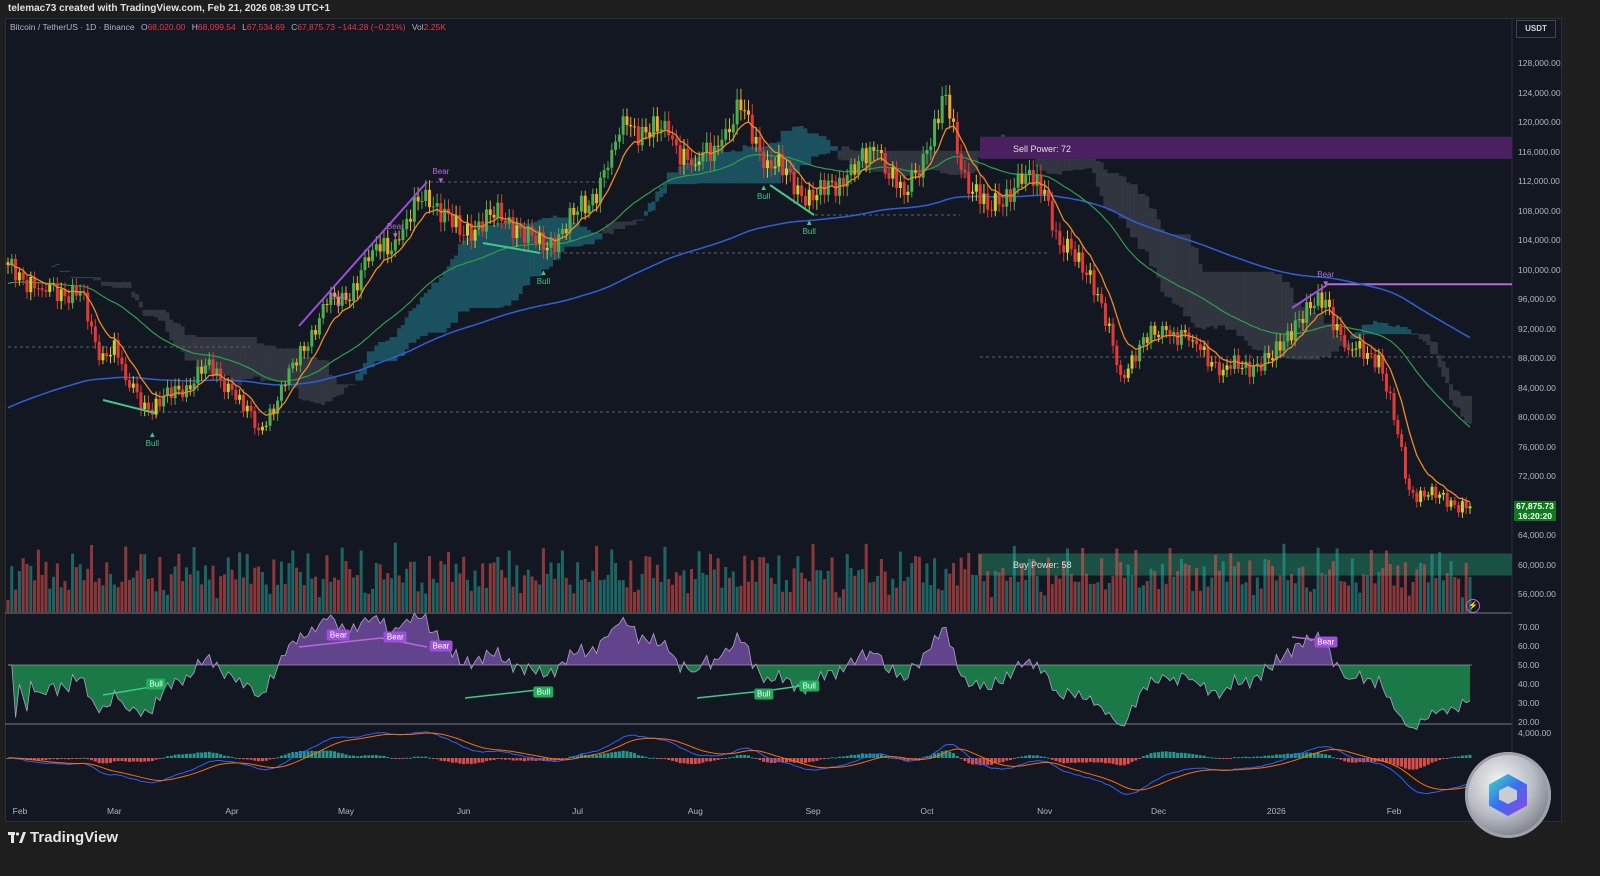  What do you see at coordinates (395, 636) in the screenshot?
I see `rsi-bear-label: Bear` at bounding box center [395, 636].